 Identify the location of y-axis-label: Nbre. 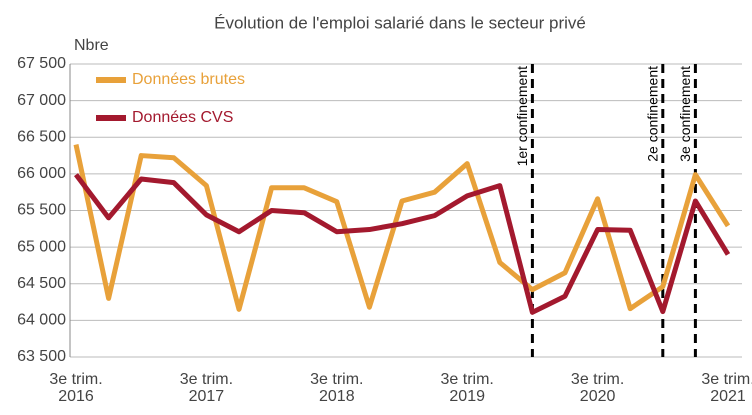
(91, 45).